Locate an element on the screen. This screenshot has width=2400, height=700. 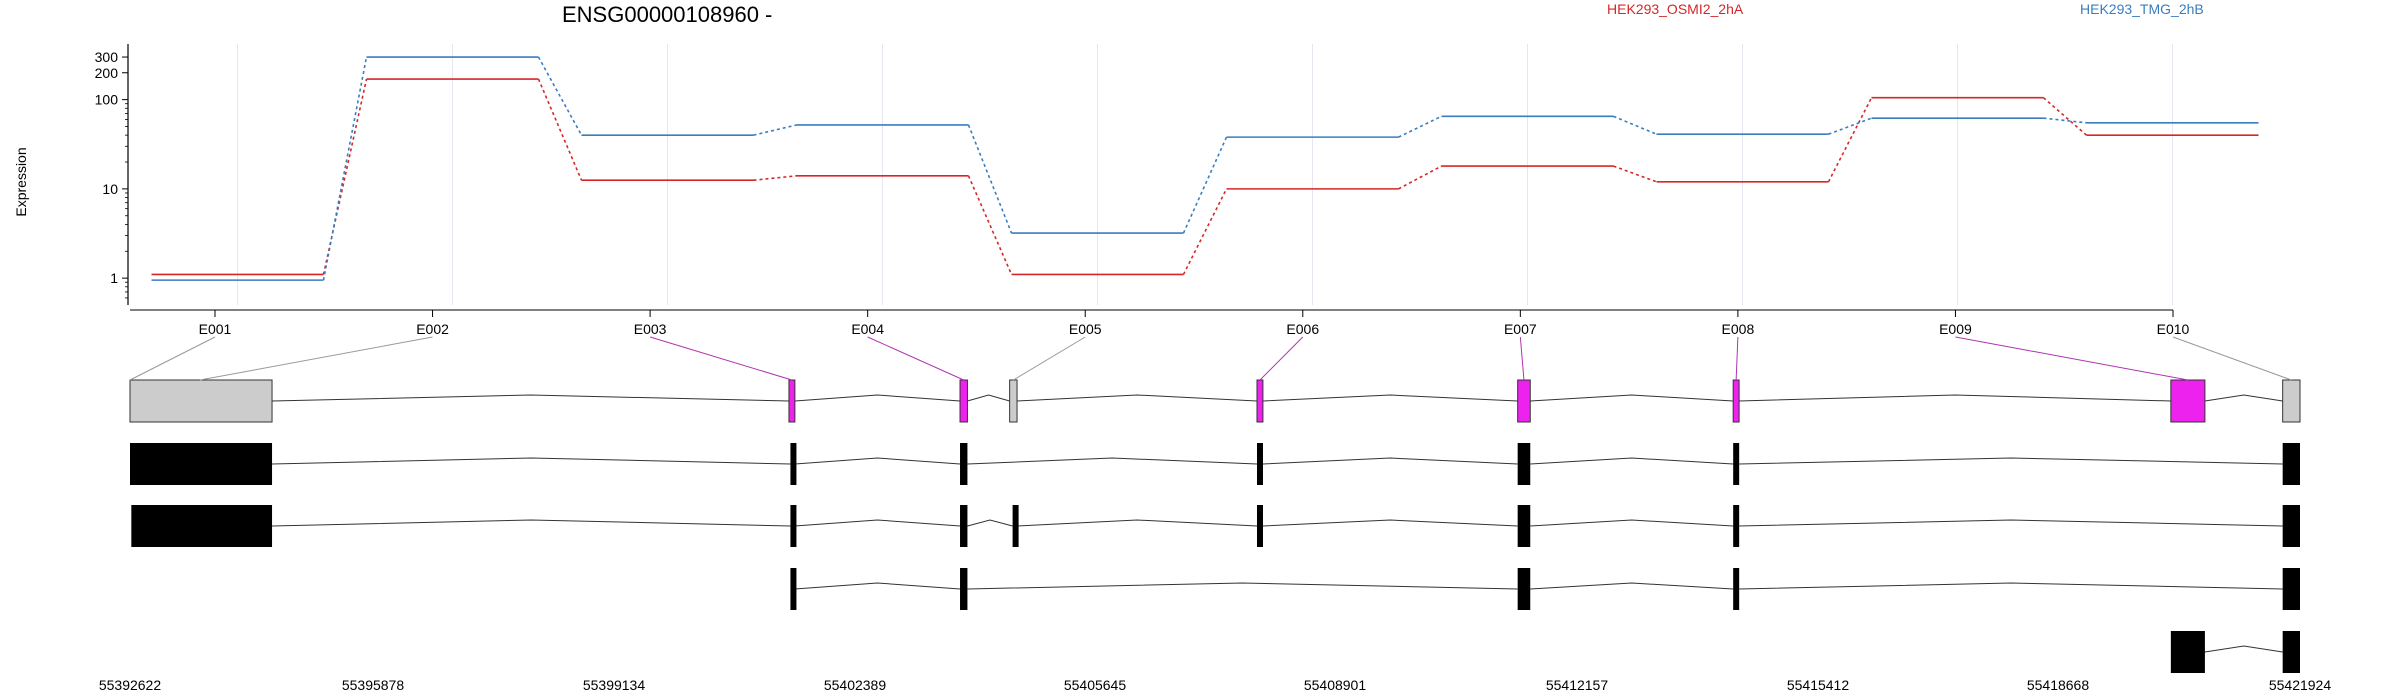
x-tick-label: E001 is located at coordinates (215, 329).